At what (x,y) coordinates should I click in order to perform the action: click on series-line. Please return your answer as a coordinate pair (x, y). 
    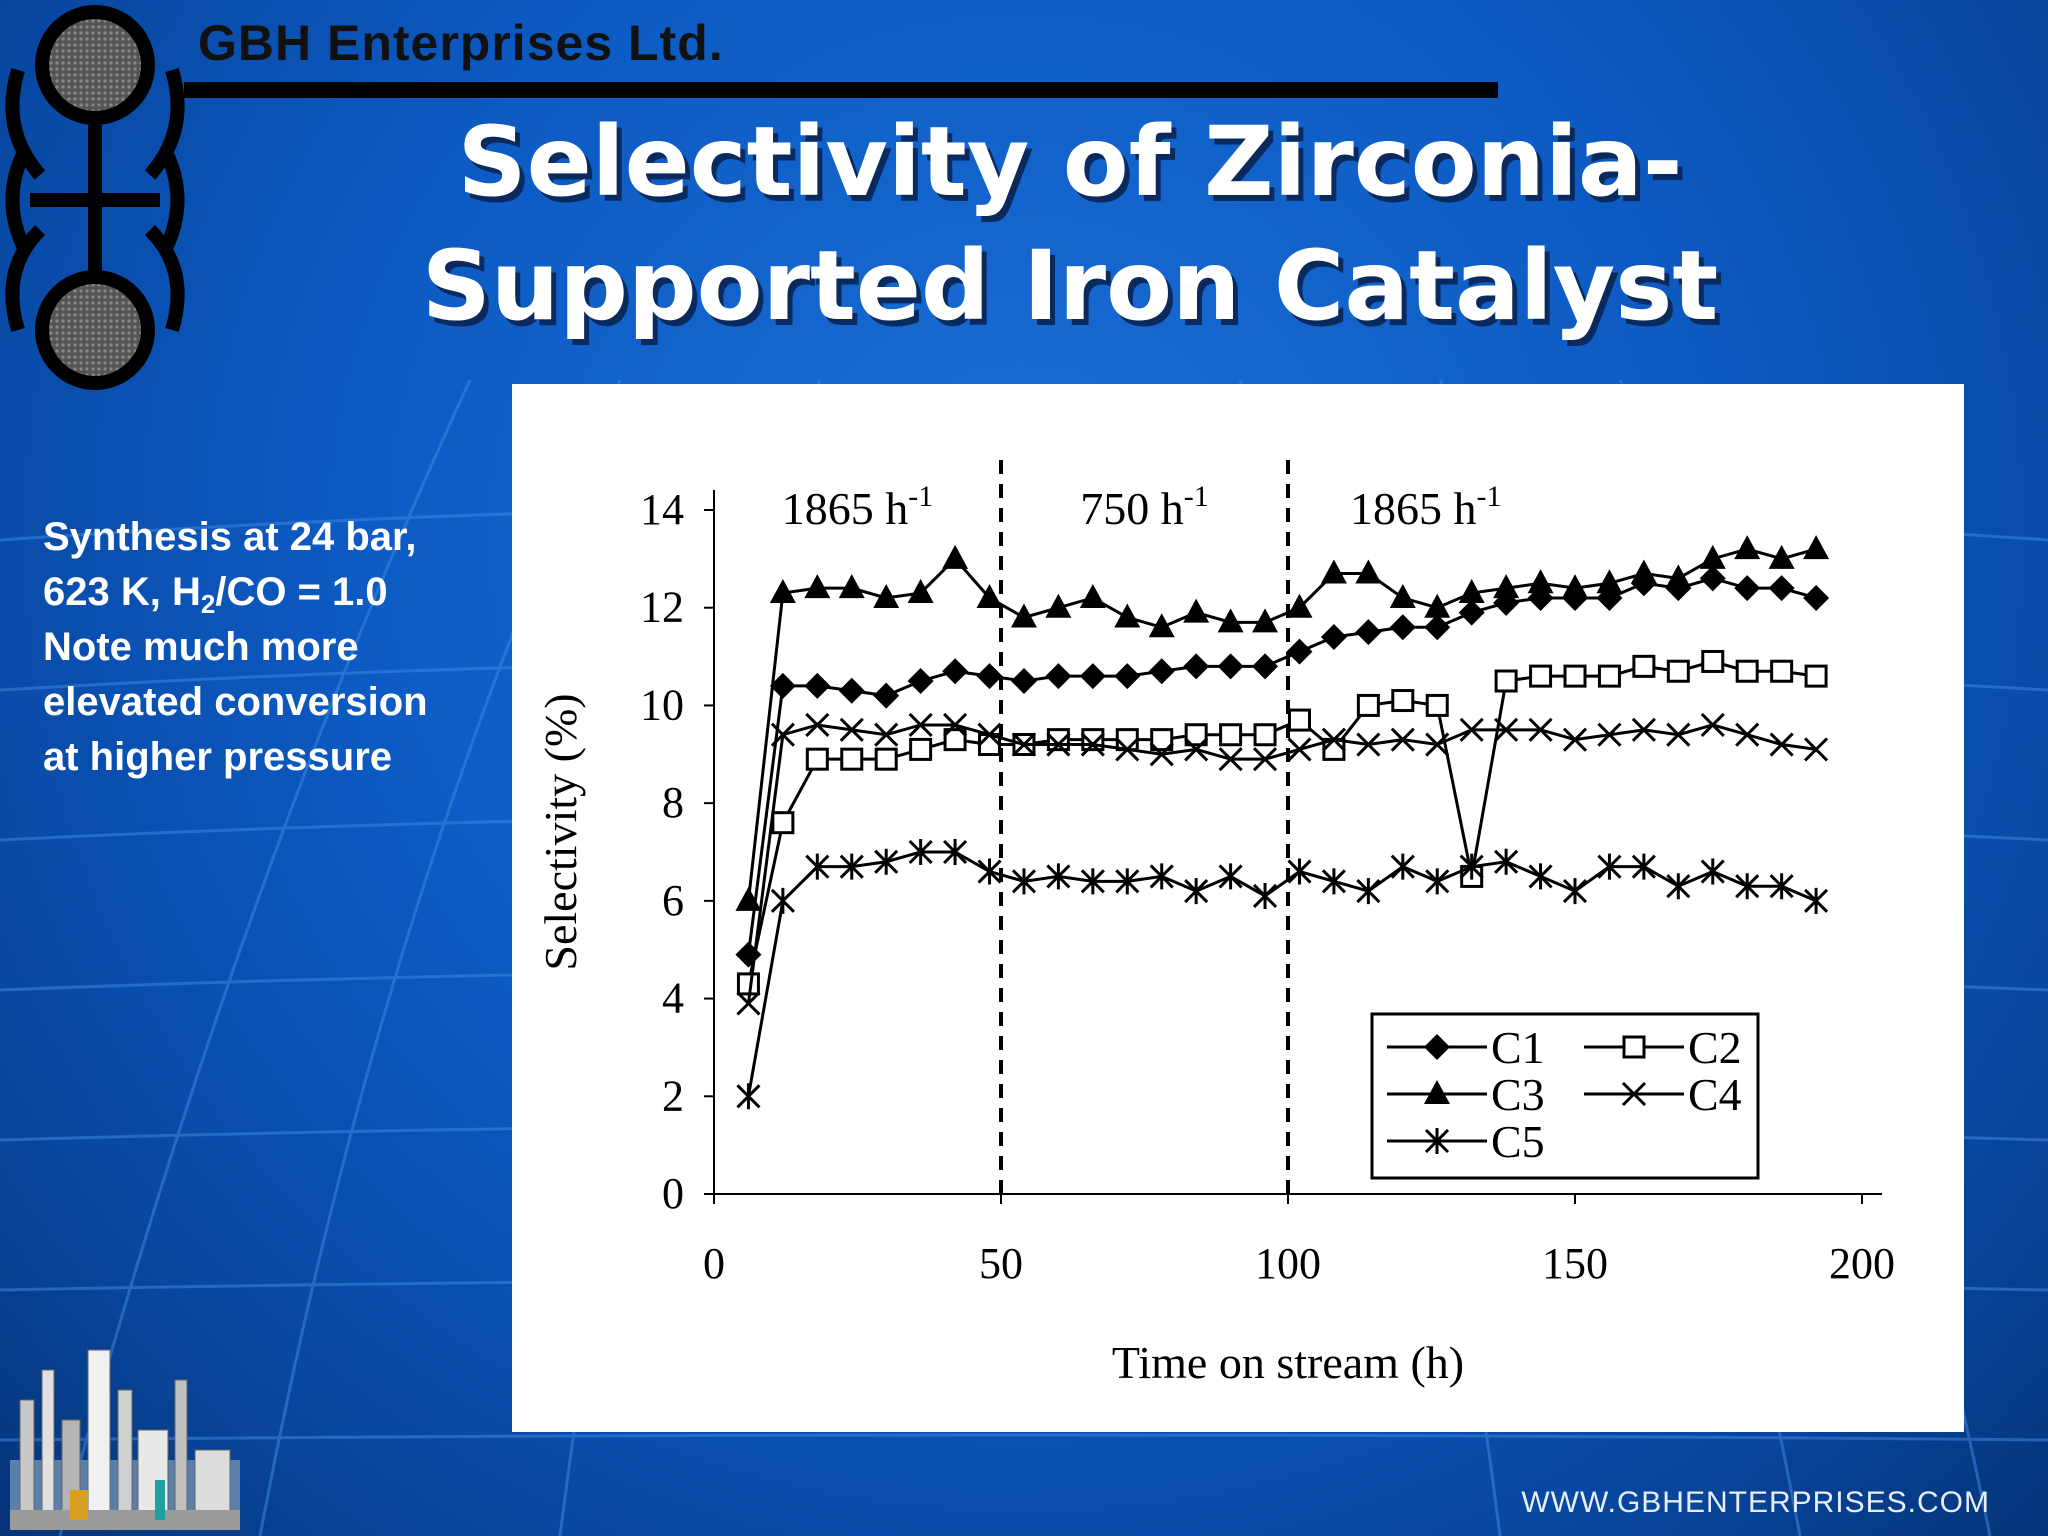
    Looking at the image, I should click on (1281, 863).